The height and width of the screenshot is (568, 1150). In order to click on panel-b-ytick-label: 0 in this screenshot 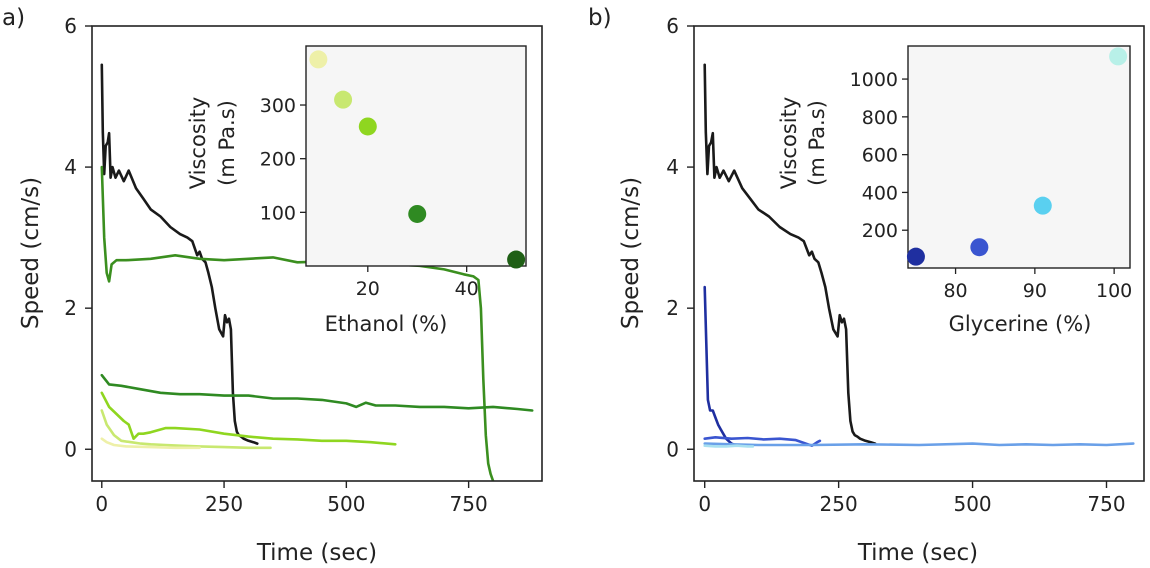, I will do `click(672, 449)`.